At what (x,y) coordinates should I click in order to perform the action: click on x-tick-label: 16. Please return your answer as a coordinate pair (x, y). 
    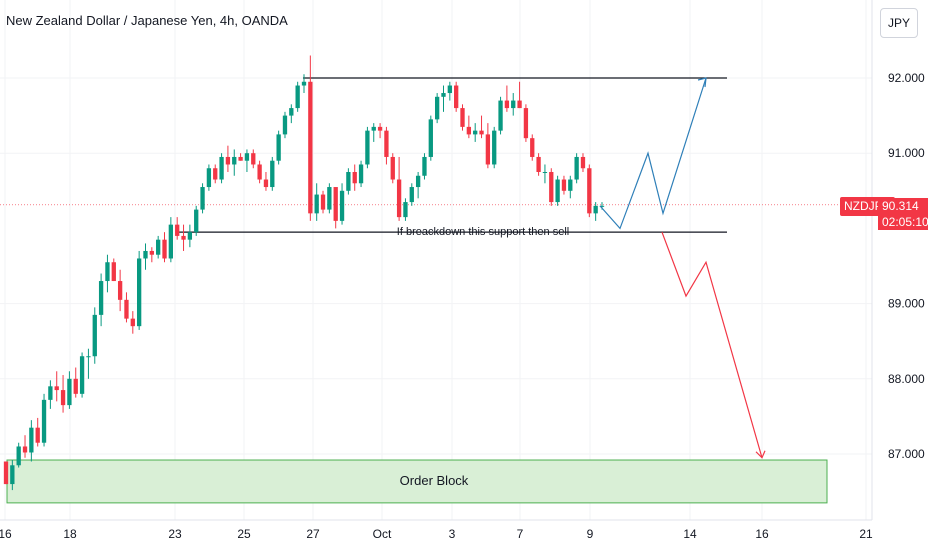
    Looking at the image, I should click on (6, 534).